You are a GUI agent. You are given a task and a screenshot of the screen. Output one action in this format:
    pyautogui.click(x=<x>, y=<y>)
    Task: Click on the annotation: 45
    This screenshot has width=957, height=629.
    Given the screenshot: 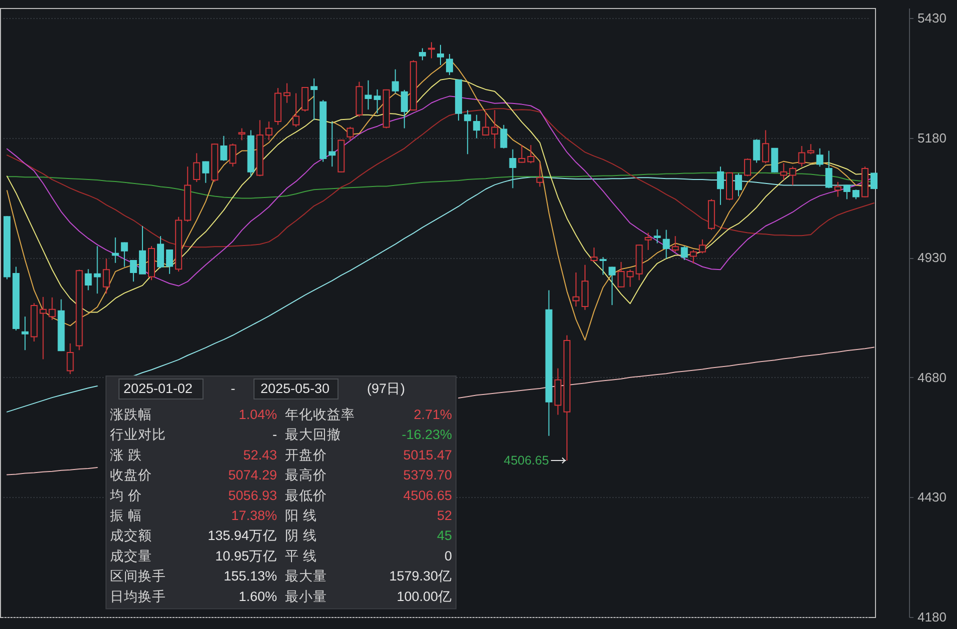 What is the action you would take?
    pyautogui.click(x=444, y=536)
    